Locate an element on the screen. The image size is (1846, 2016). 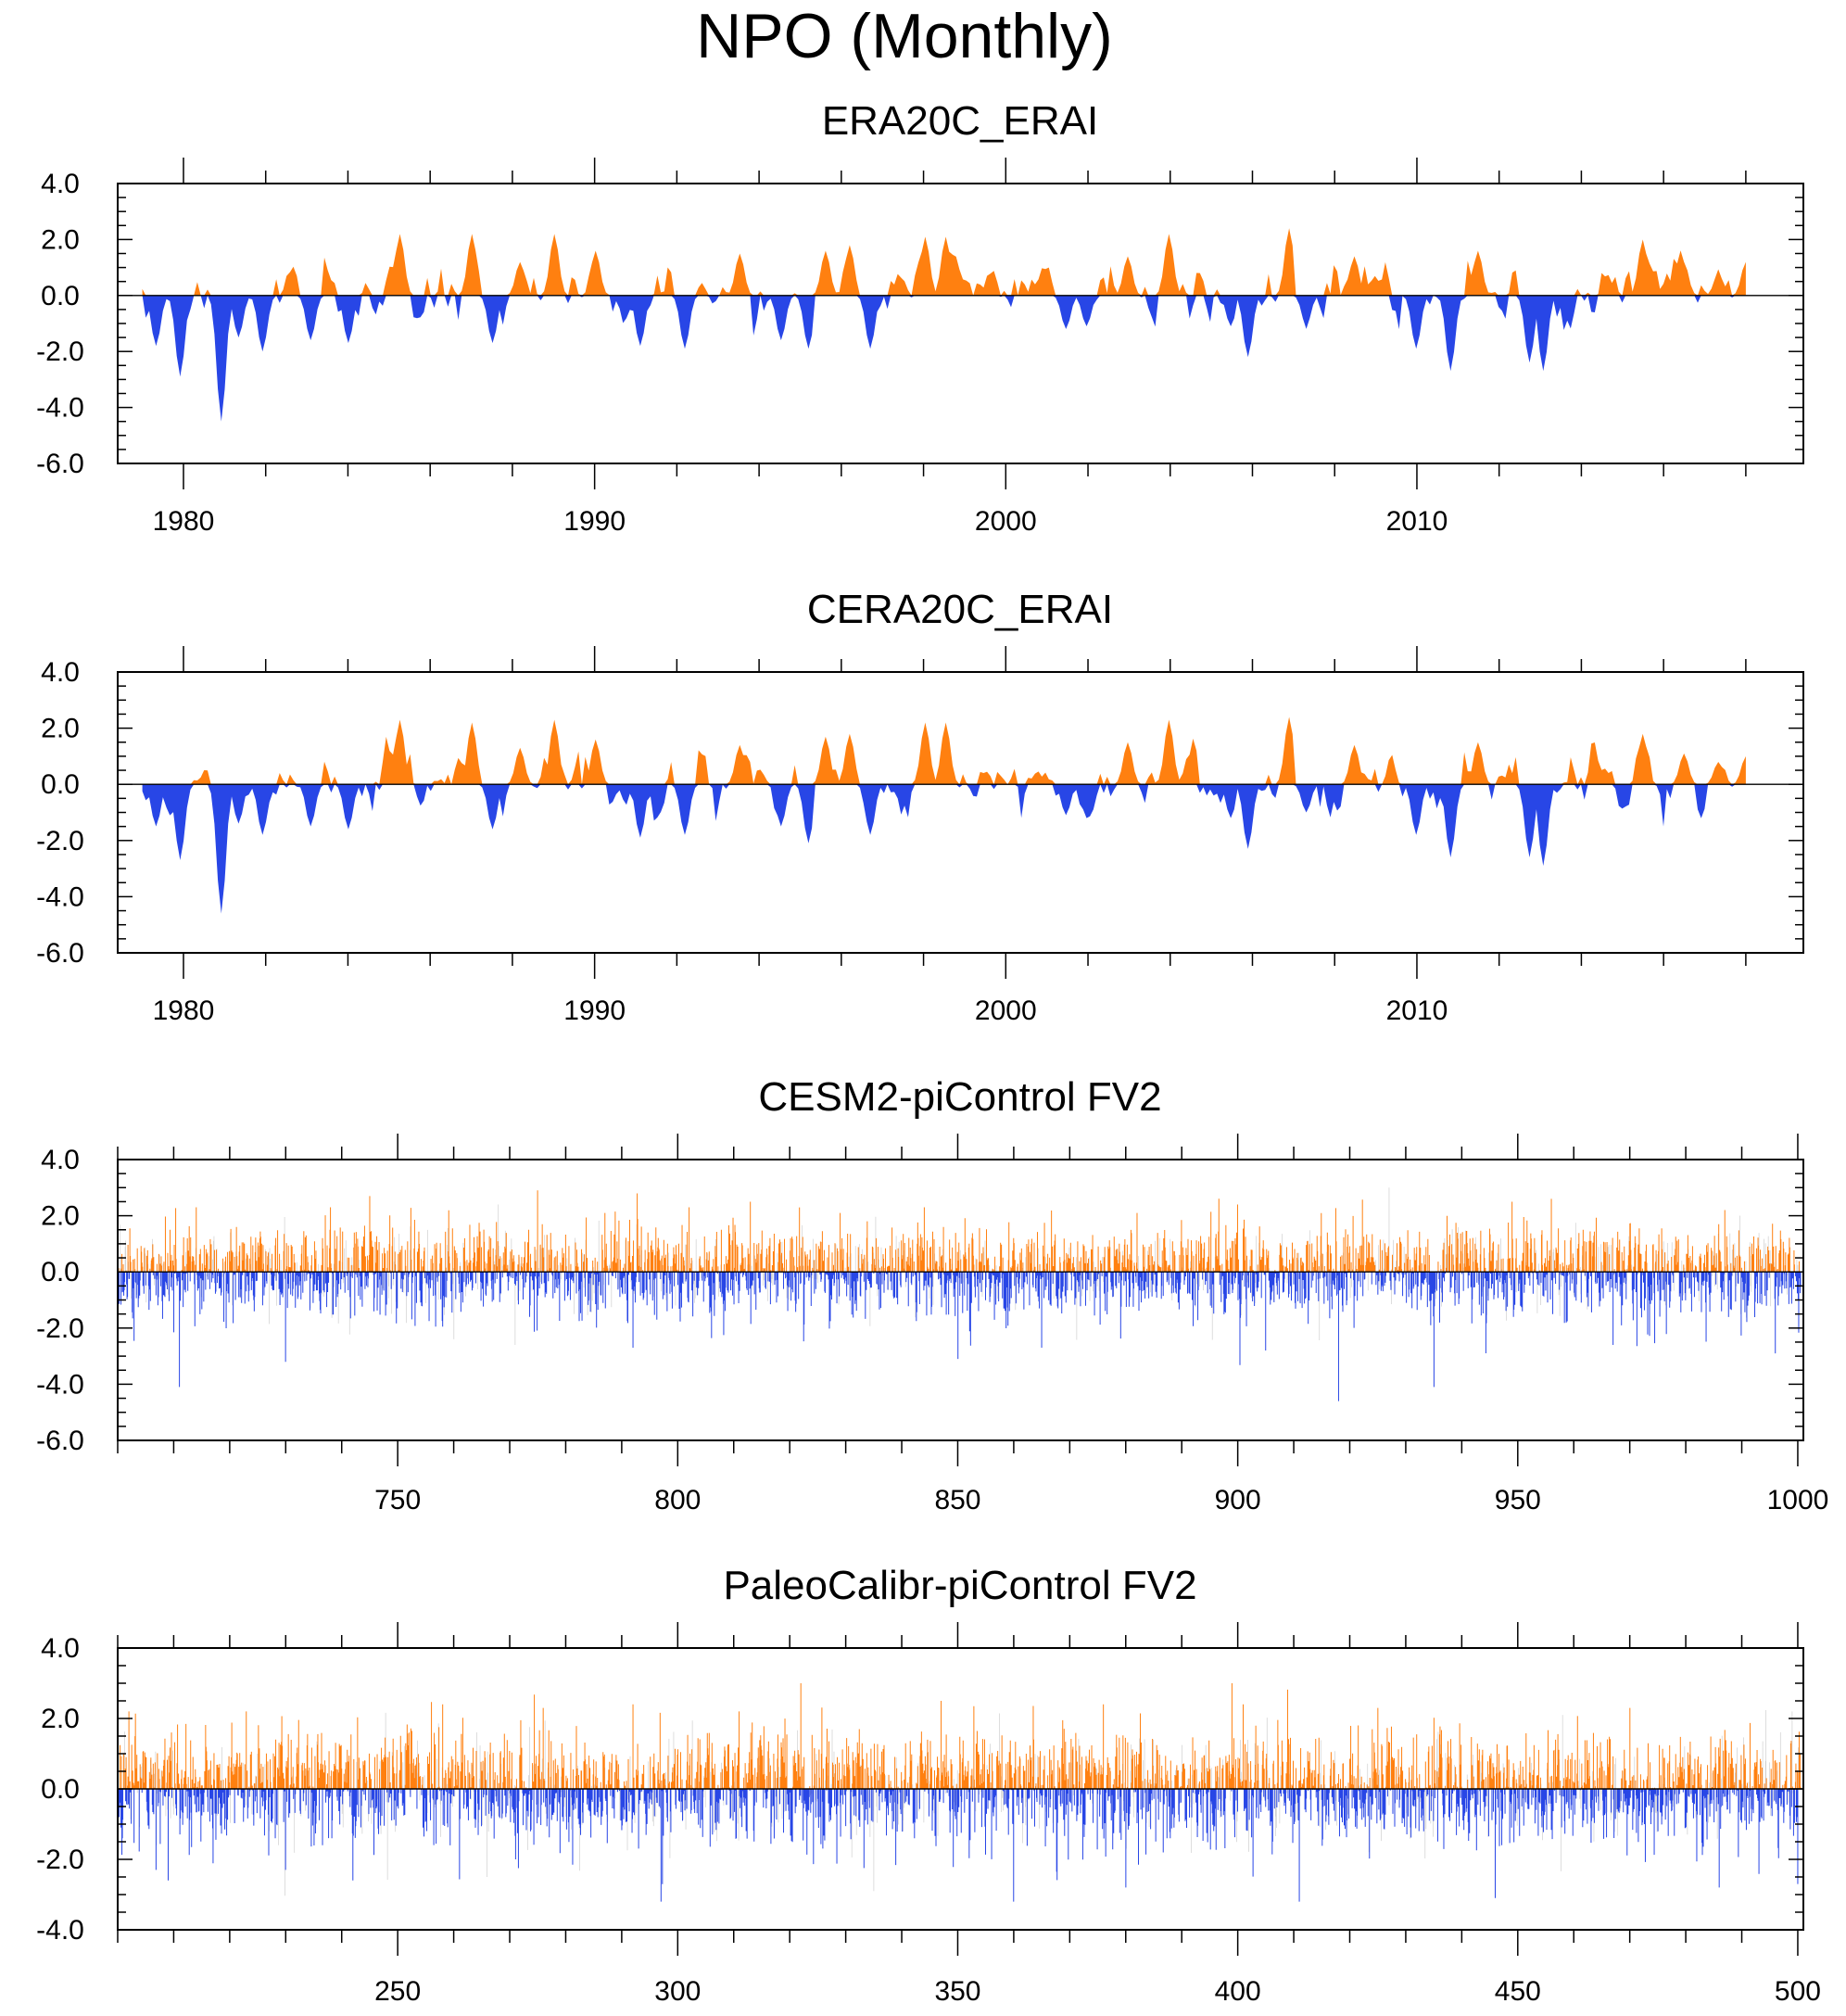
x-tick-label: 250 is located at coordinates (397, 1992).